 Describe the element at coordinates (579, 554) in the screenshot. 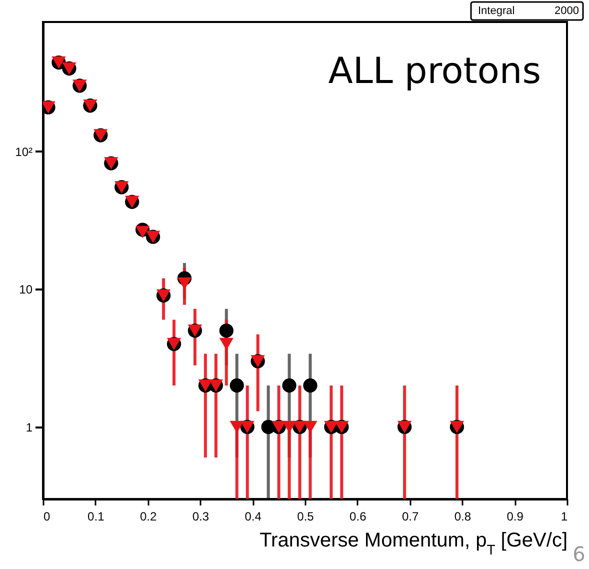

I see `text: 6` at that location.